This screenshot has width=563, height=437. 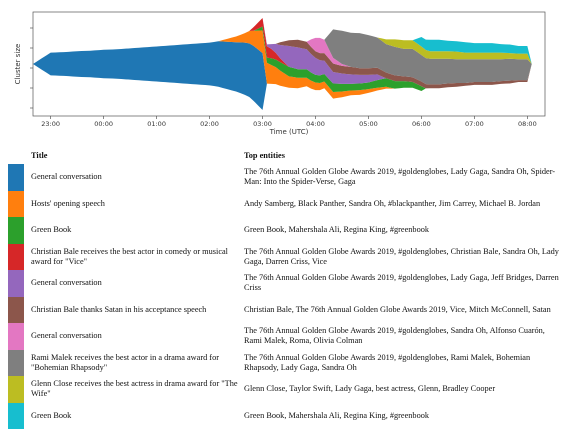 I want to click on x-axis-label: Time (UTC), so click(x=289, y=132).